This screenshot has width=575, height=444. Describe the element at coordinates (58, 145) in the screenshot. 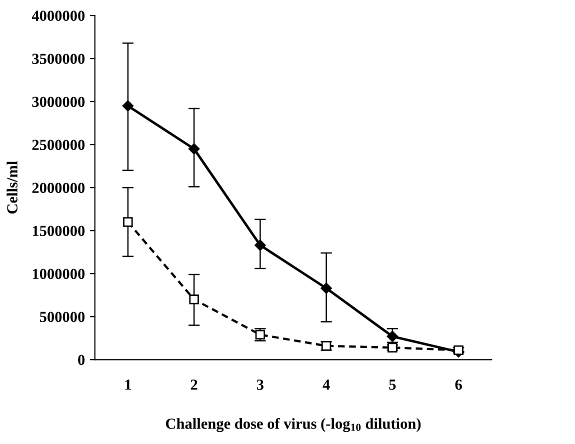

I see `y-tick-label: 2500000` at that location.